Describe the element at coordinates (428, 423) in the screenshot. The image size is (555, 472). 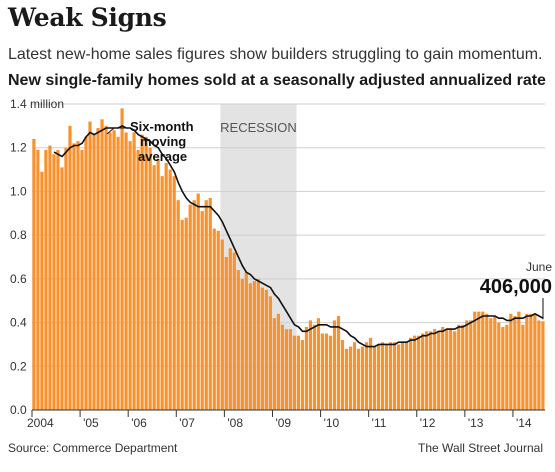
I see `x-tick-label: '12` at that location.